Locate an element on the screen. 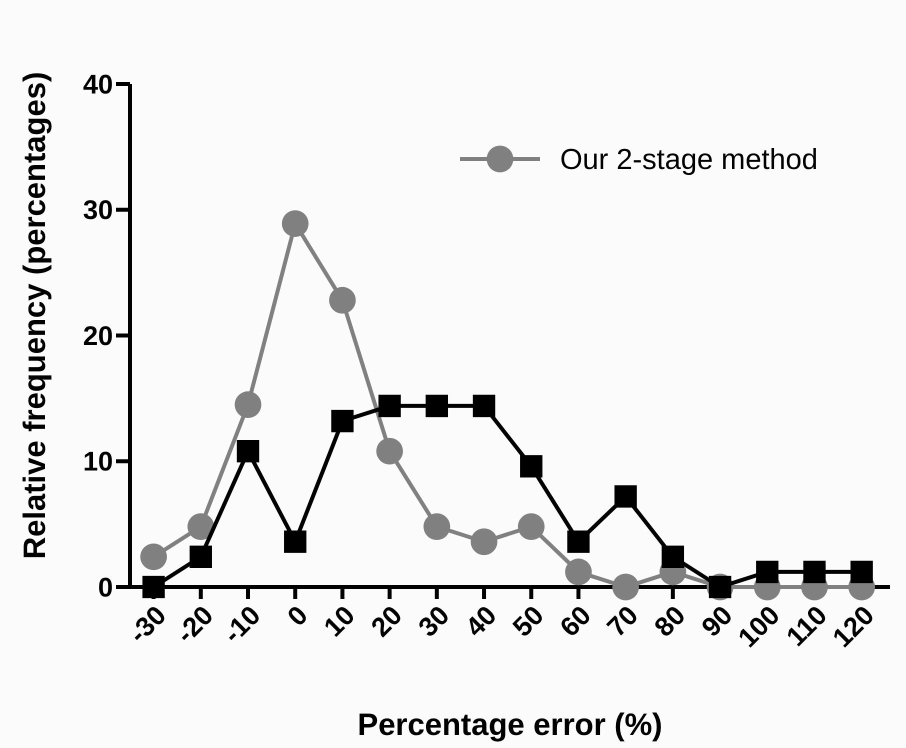 This screenshot has width=906, height=748. y-axis-title: Relative frequency (percentages) is located at coordinates (34, 316).